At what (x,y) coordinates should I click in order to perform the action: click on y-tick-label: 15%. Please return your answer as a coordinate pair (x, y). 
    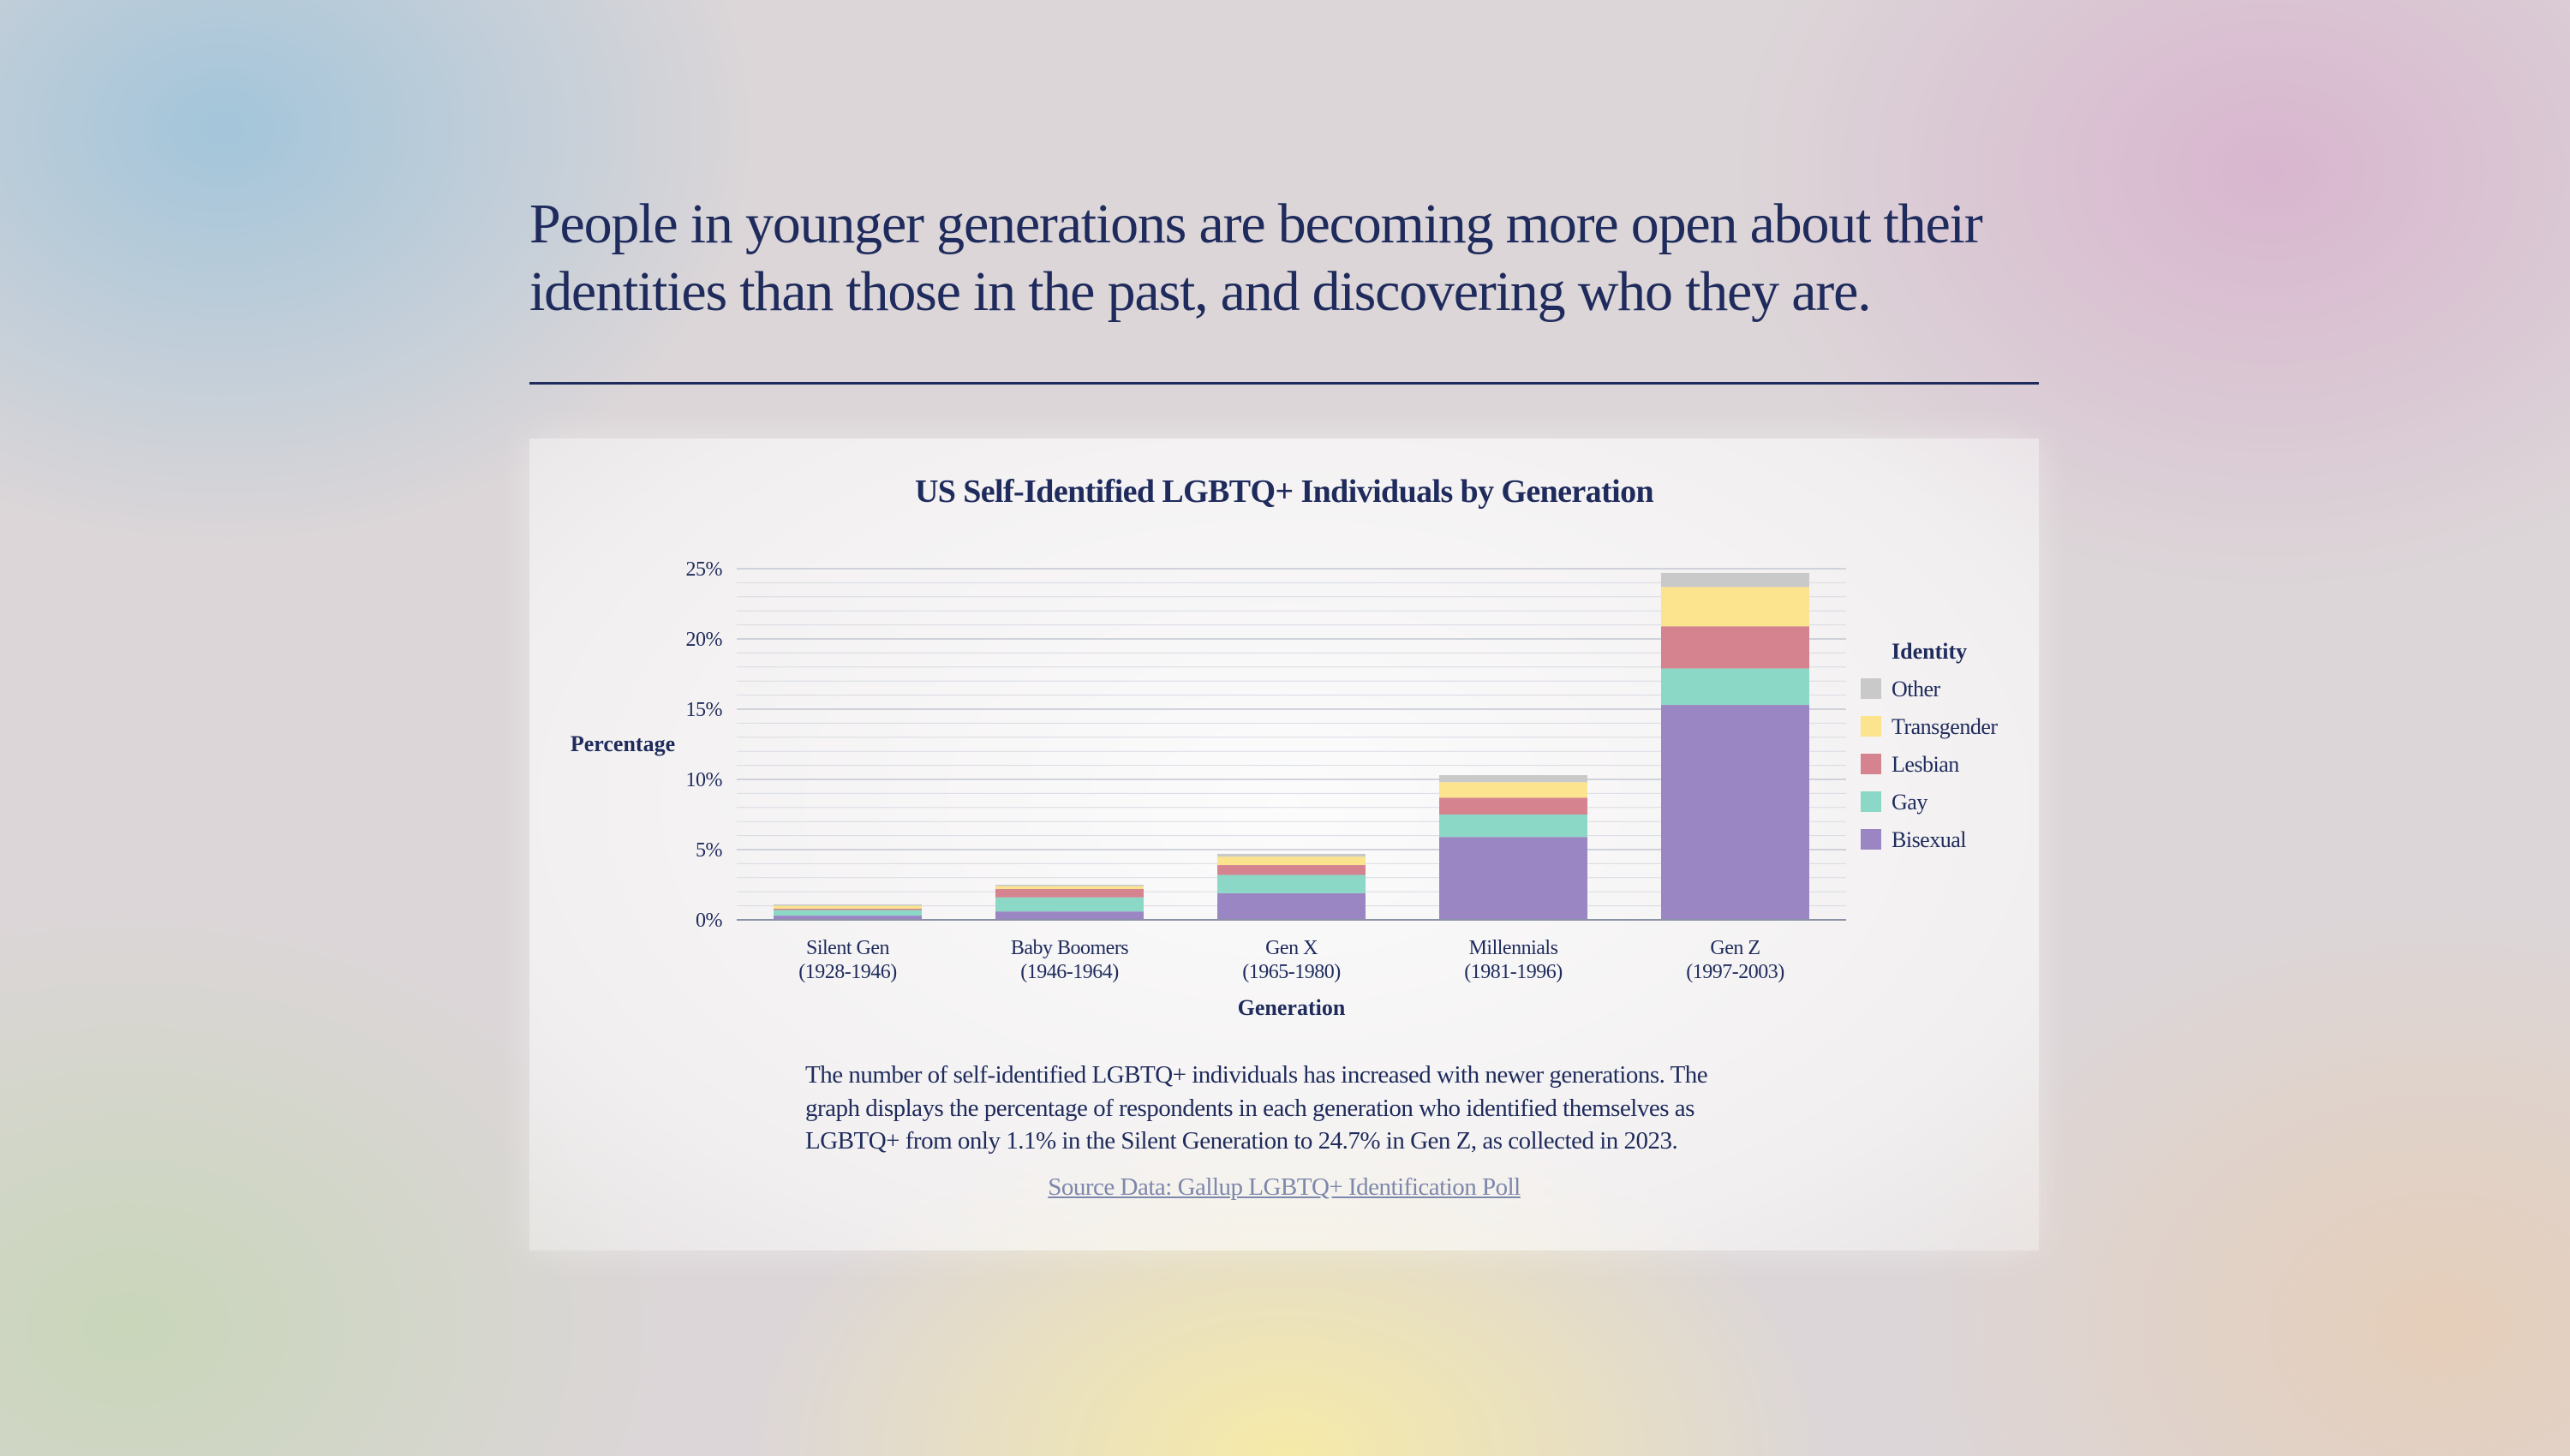
    Looking at the image, I should click on (704, 710).